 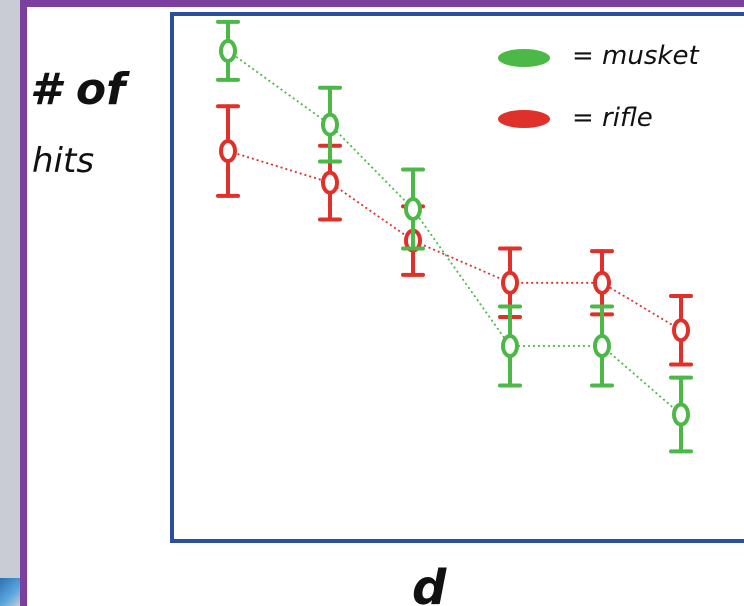 What do you see at coordinates (612, 118) in the screenshot?
I see `legend-label-rifle: = rifle` at bounding box center [612, 118].